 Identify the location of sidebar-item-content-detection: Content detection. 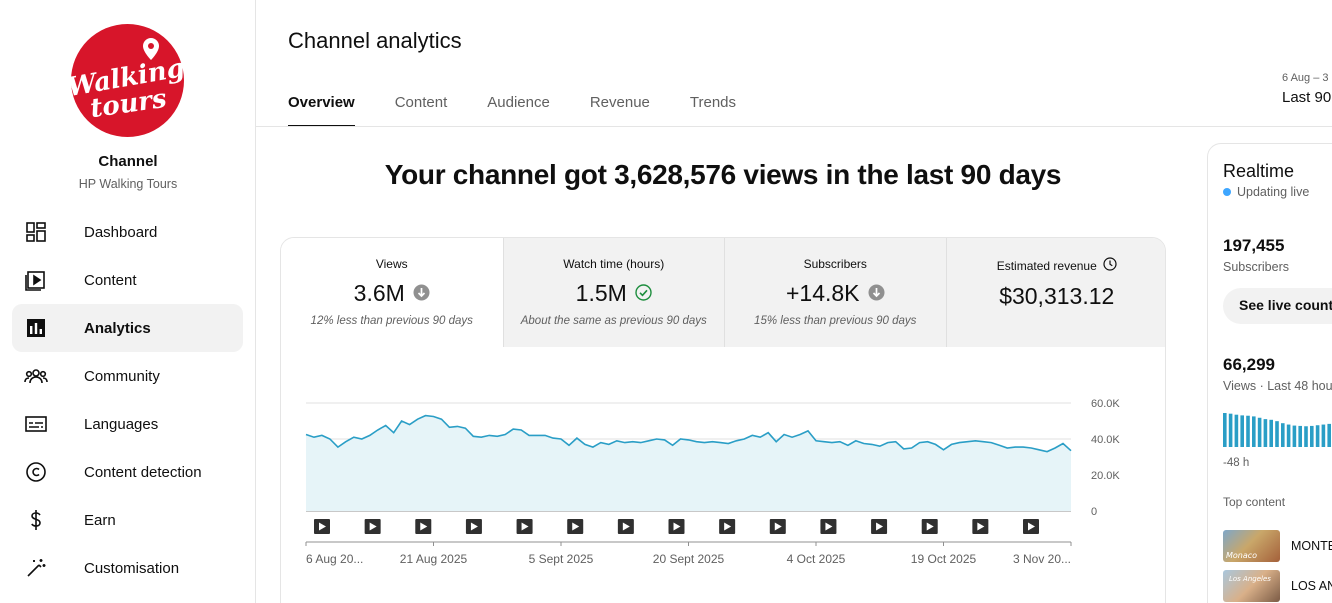
(127, 472).